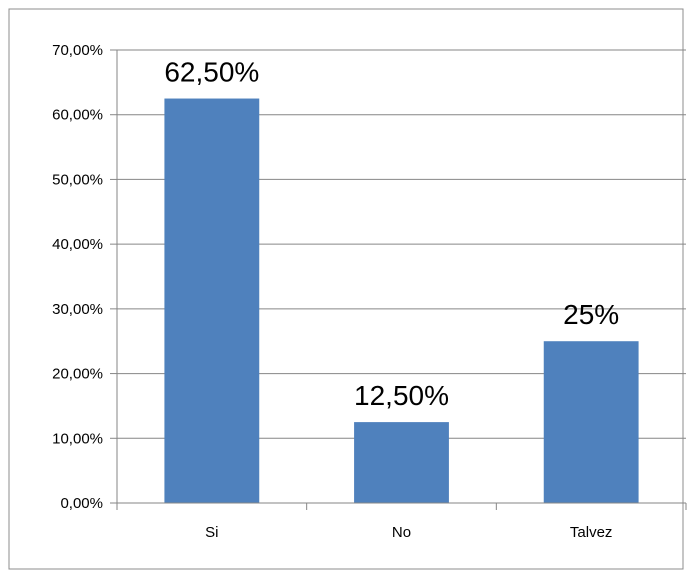 Image resolution: width=689 pixels, height=574 pixels. What do you see at coordinates (77, 374) in the screenshot?
I see `y-tick-label: 20,00%` at bounding box center [77, 374].